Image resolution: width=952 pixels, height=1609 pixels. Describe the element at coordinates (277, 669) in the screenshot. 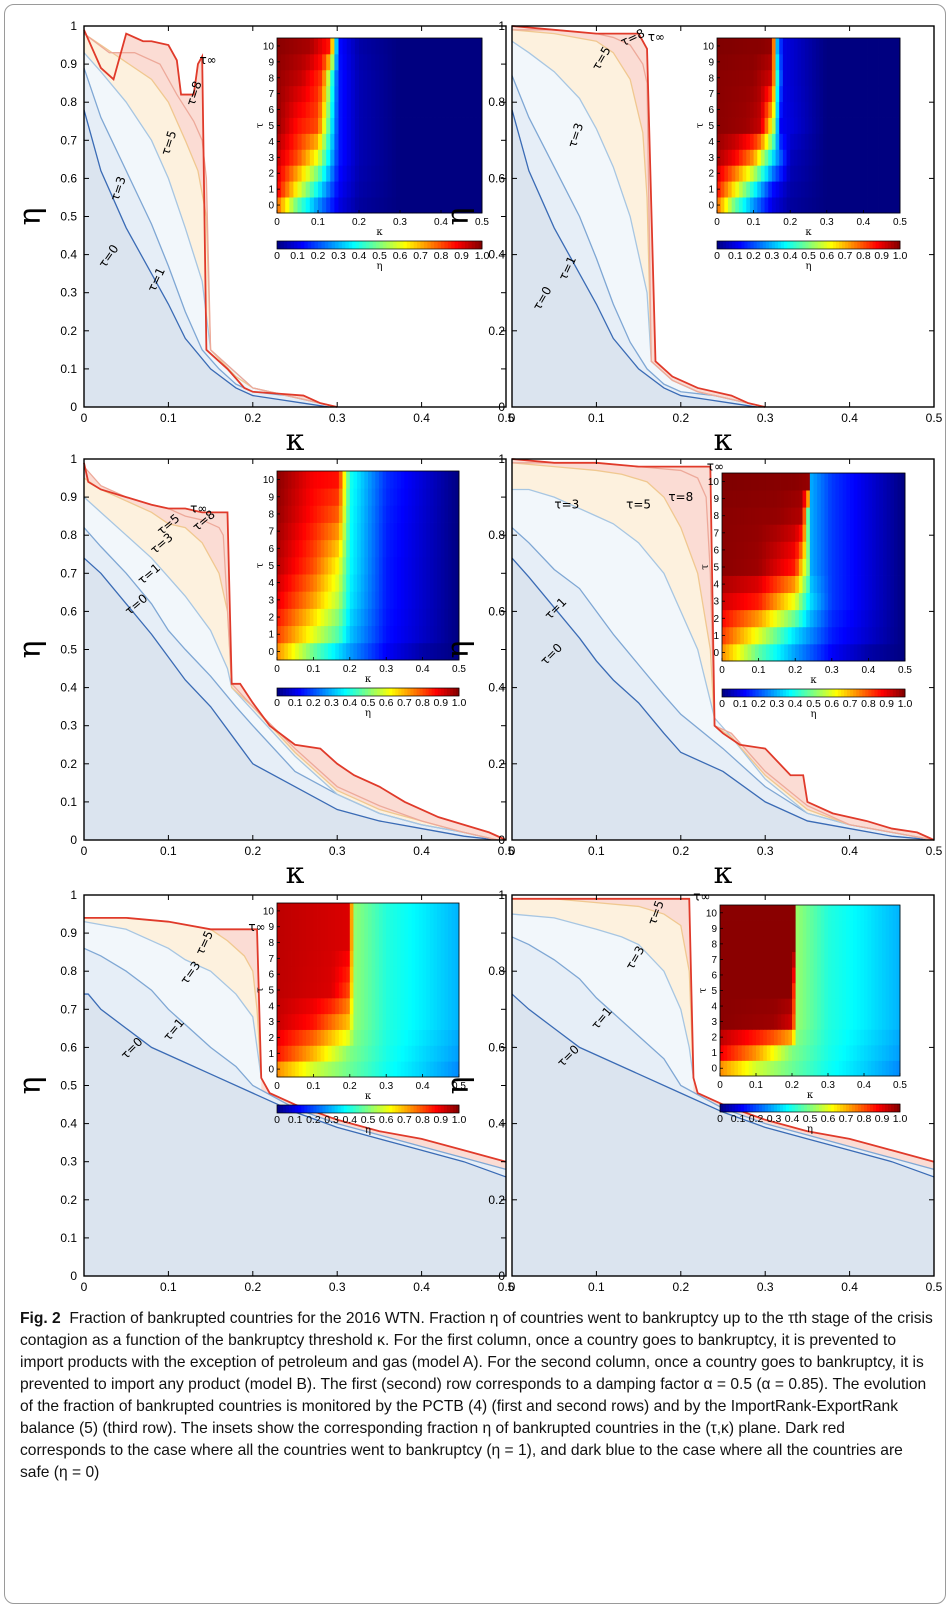

I see `inset-x-tick-label: 0` at that location.